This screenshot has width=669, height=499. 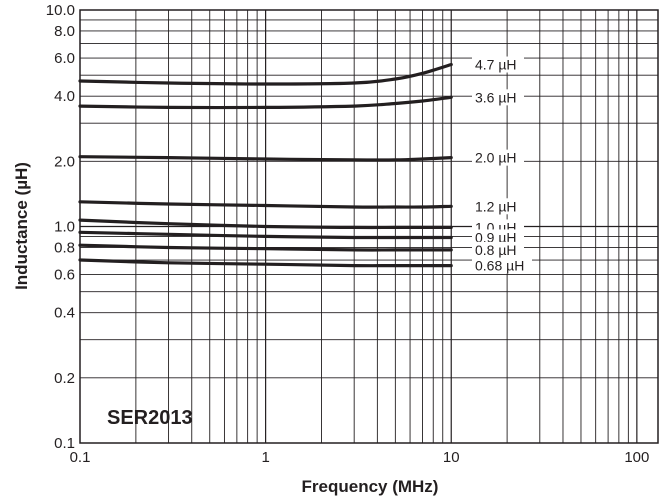 What do you see at coordinates (150, 418) in the screenshot?
I see `chart-title: SER2013` at bounding box center [150, 418].